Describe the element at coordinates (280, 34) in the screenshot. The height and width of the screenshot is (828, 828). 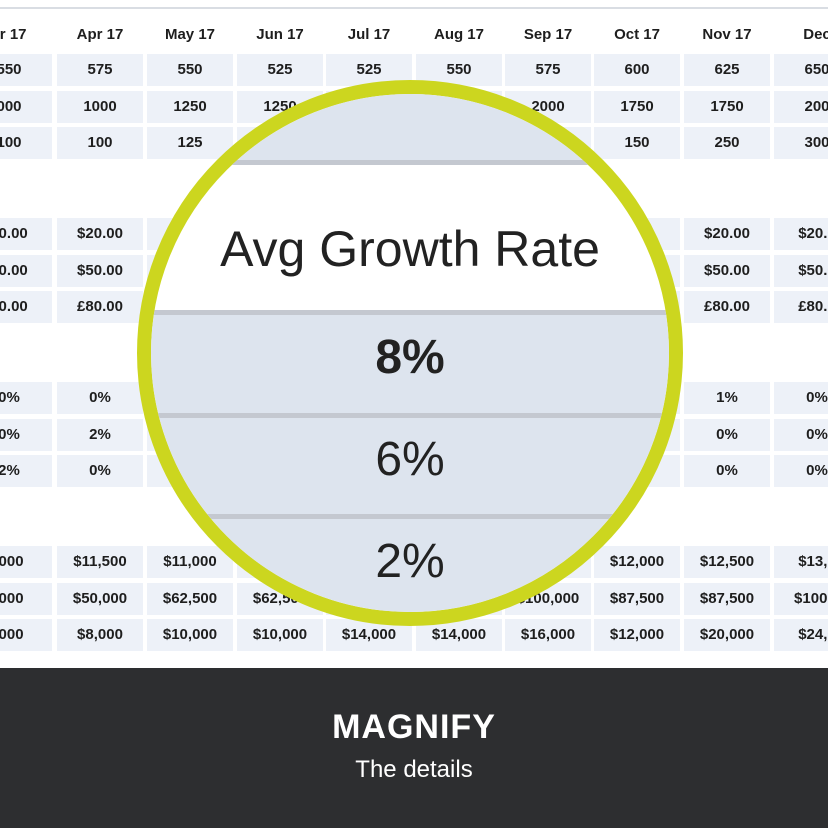
I see `month-header: Jun 17` at that location.